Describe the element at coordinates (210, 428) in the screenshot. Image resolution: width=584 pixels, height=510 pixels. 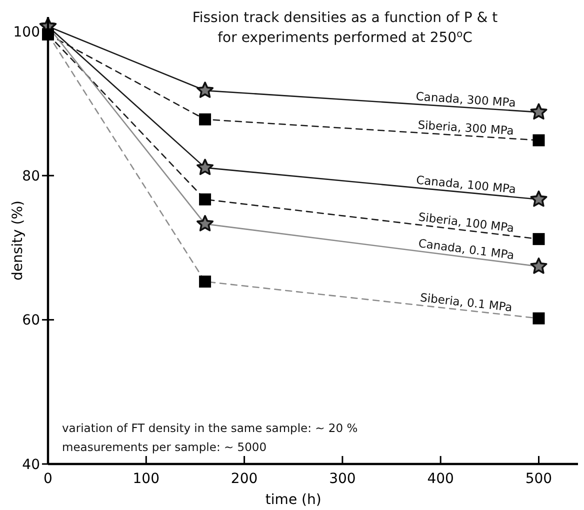
I see `annotation: variation of FT density in the same sample: ~ 20 %` at that location.